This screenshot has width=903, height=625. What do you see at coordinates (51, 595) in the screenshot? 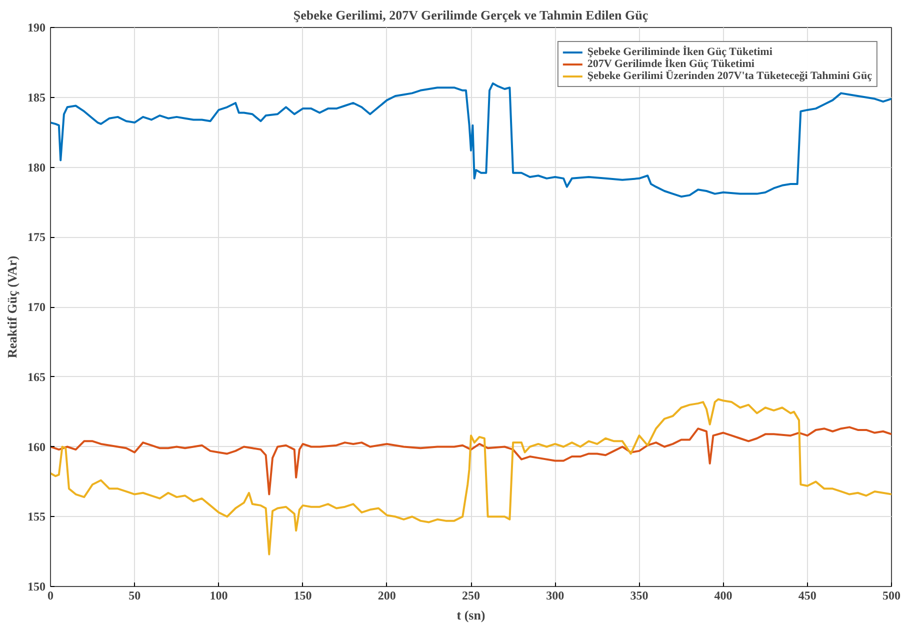
I see `x-tick-label: 0` at bounding box center [51, 595].